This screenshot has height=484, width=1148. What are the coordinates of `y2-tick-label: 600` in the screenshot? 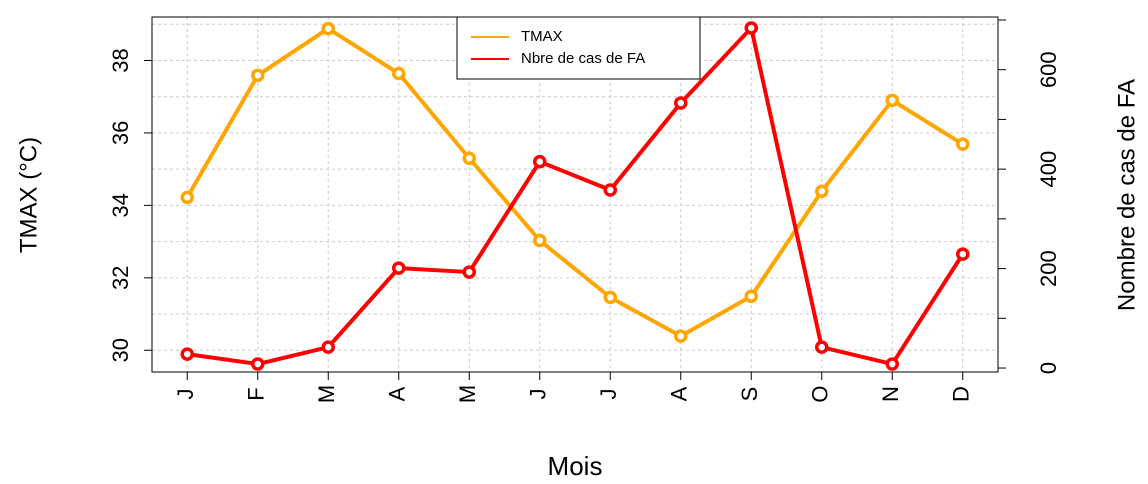 It's located at (1048, 69).